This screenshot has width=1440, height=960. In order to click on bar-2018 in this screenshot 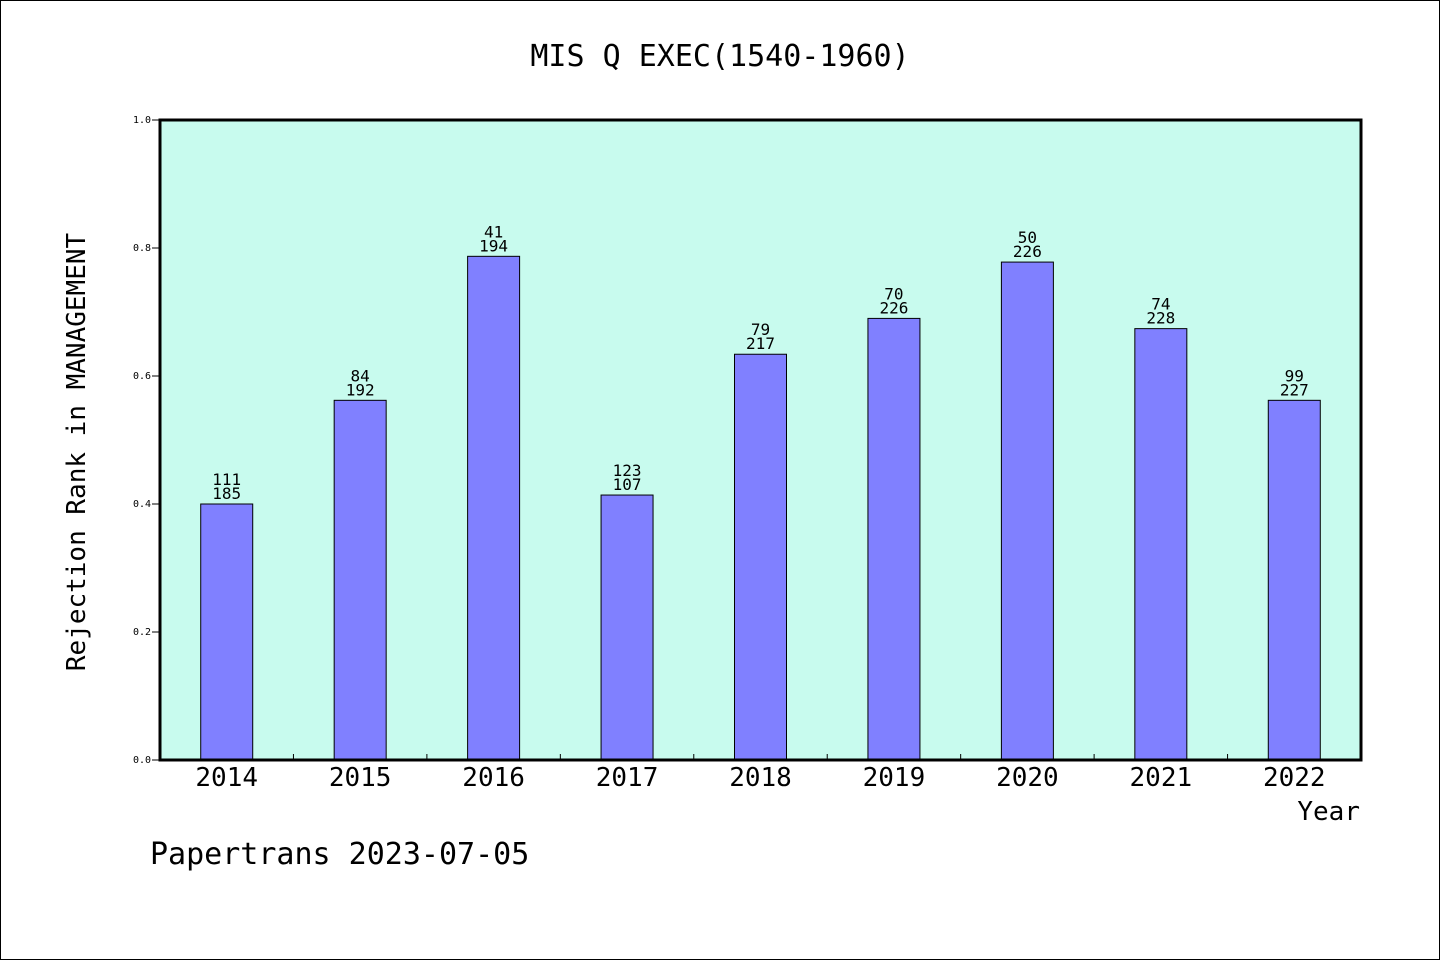, I will do `click(760, 557)`.